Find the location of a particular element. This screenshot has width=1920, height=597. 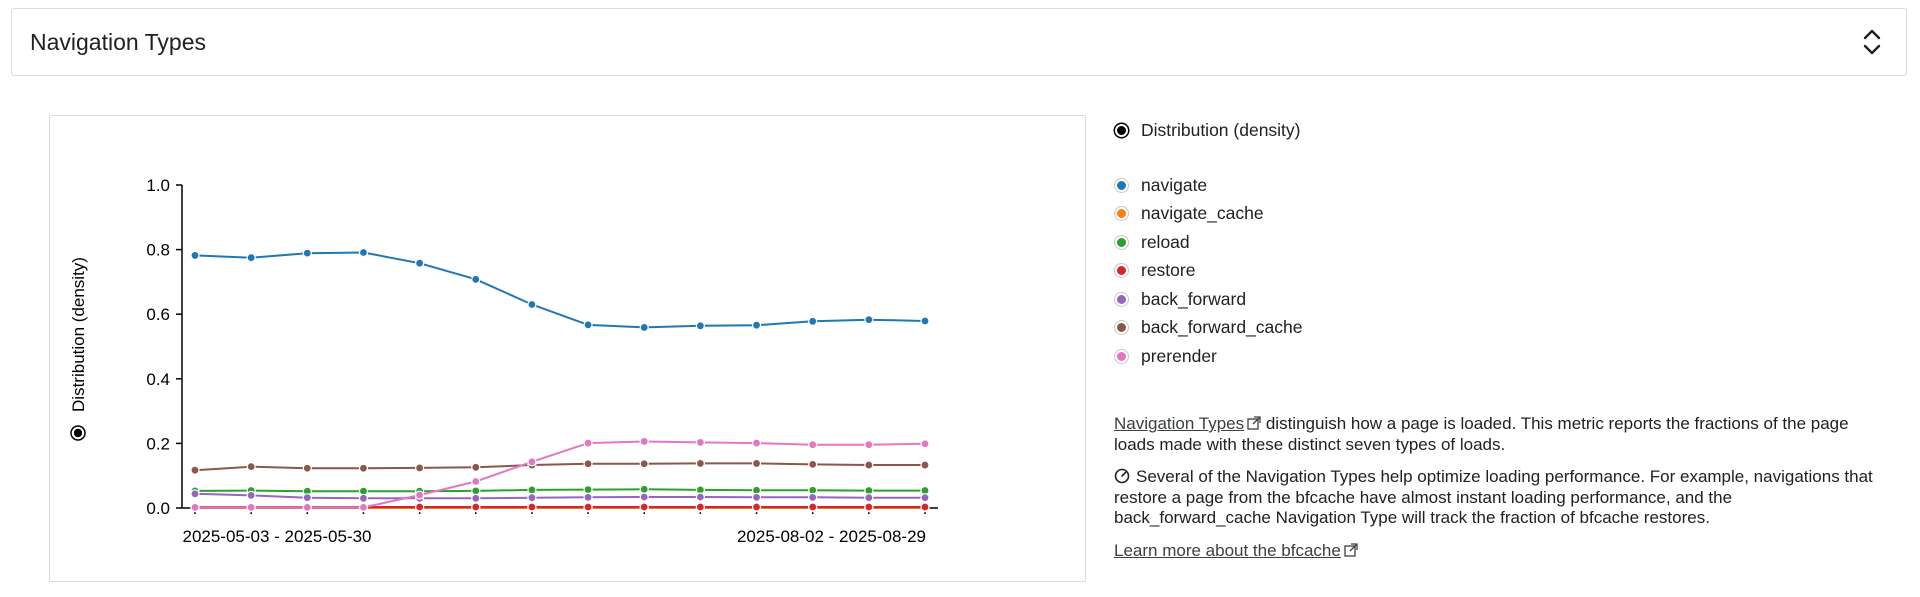

series-line-prerender is located at coordinates (560, 474).